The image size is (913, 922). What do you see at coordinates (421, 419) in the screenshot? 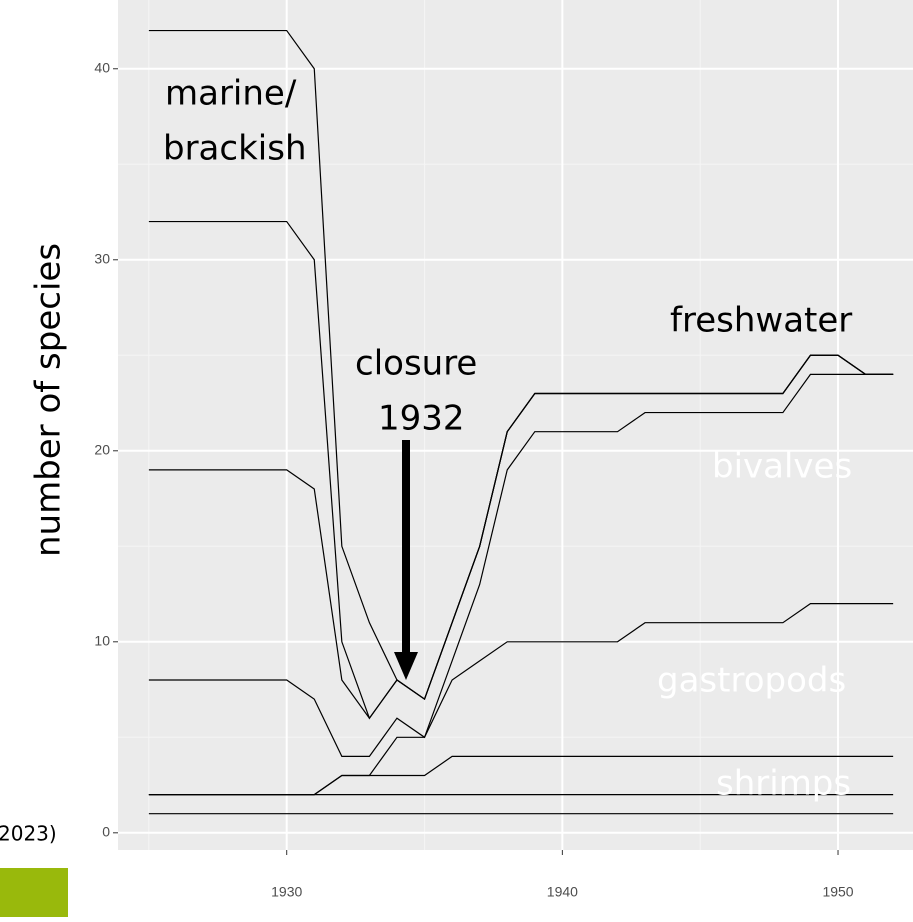
I see `annotation: 1932` at bounding box center [421, 419].